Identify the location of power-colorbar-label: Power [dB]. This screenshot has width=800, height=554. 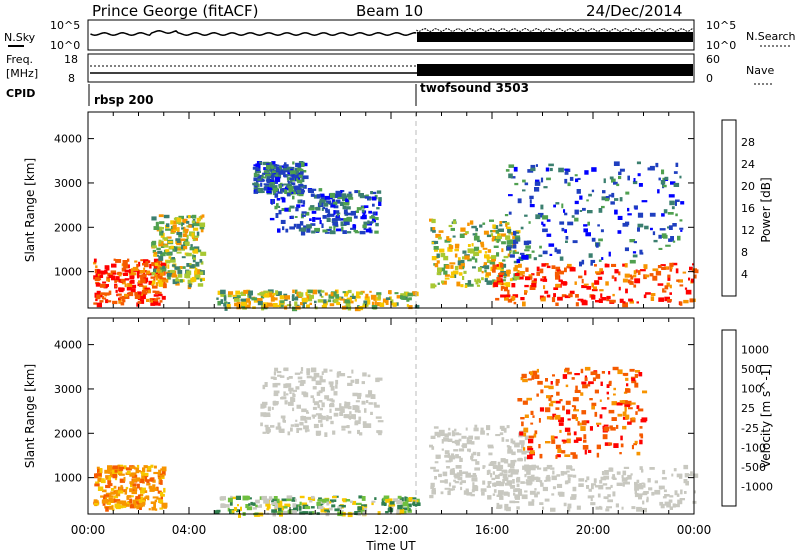
(766, 209).